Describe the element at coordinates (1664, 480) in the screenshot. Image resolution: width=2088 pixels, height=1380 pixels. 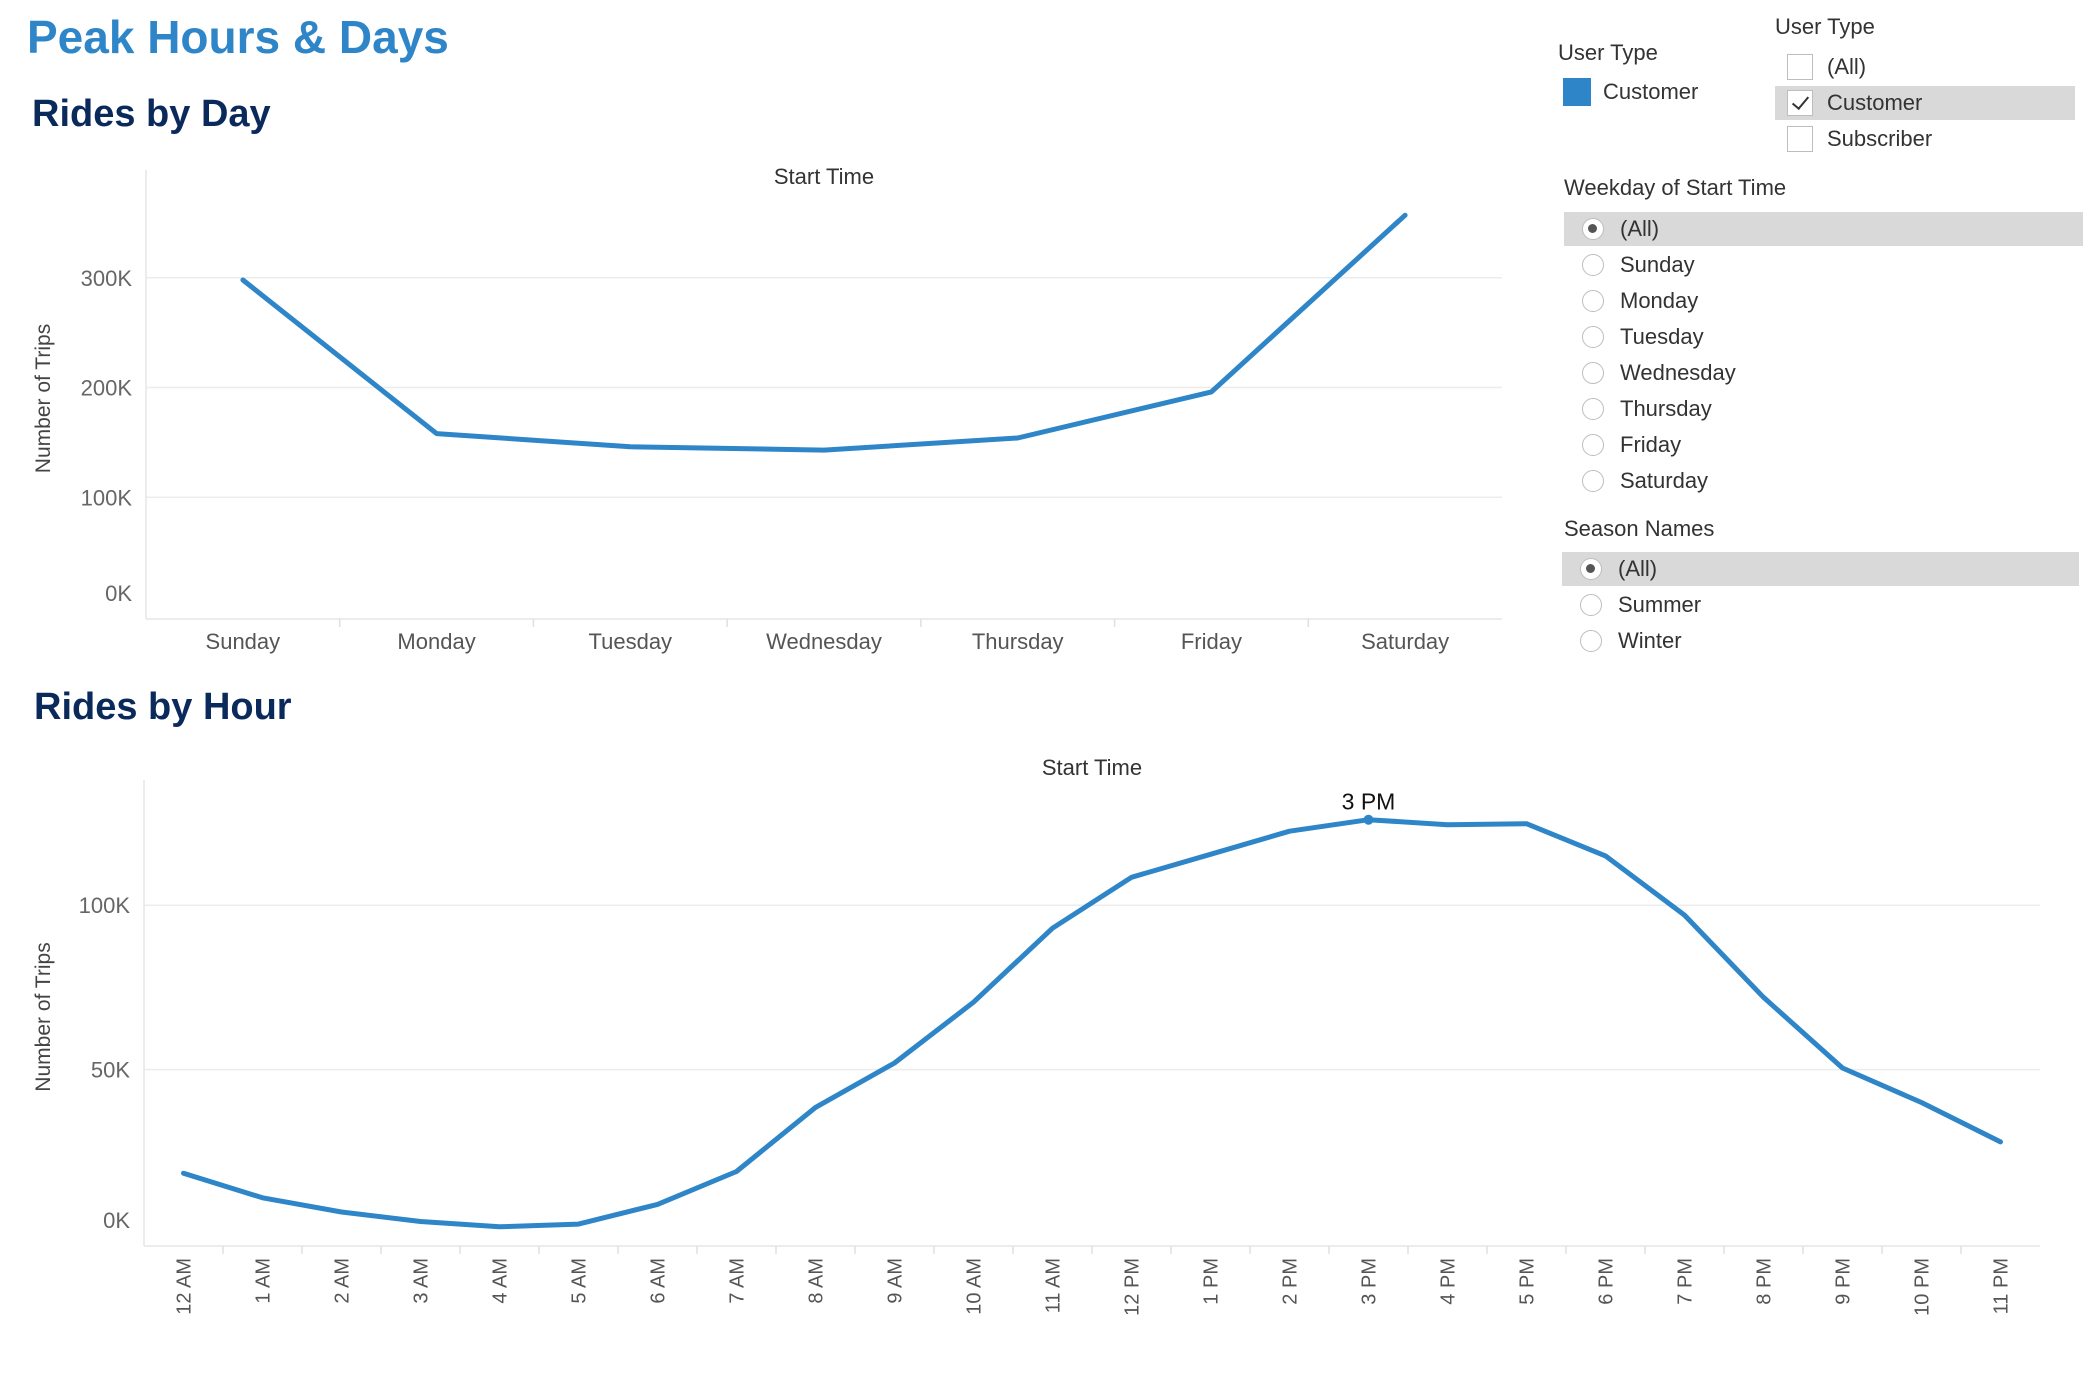
I see `option-label: Saturday` at that location.